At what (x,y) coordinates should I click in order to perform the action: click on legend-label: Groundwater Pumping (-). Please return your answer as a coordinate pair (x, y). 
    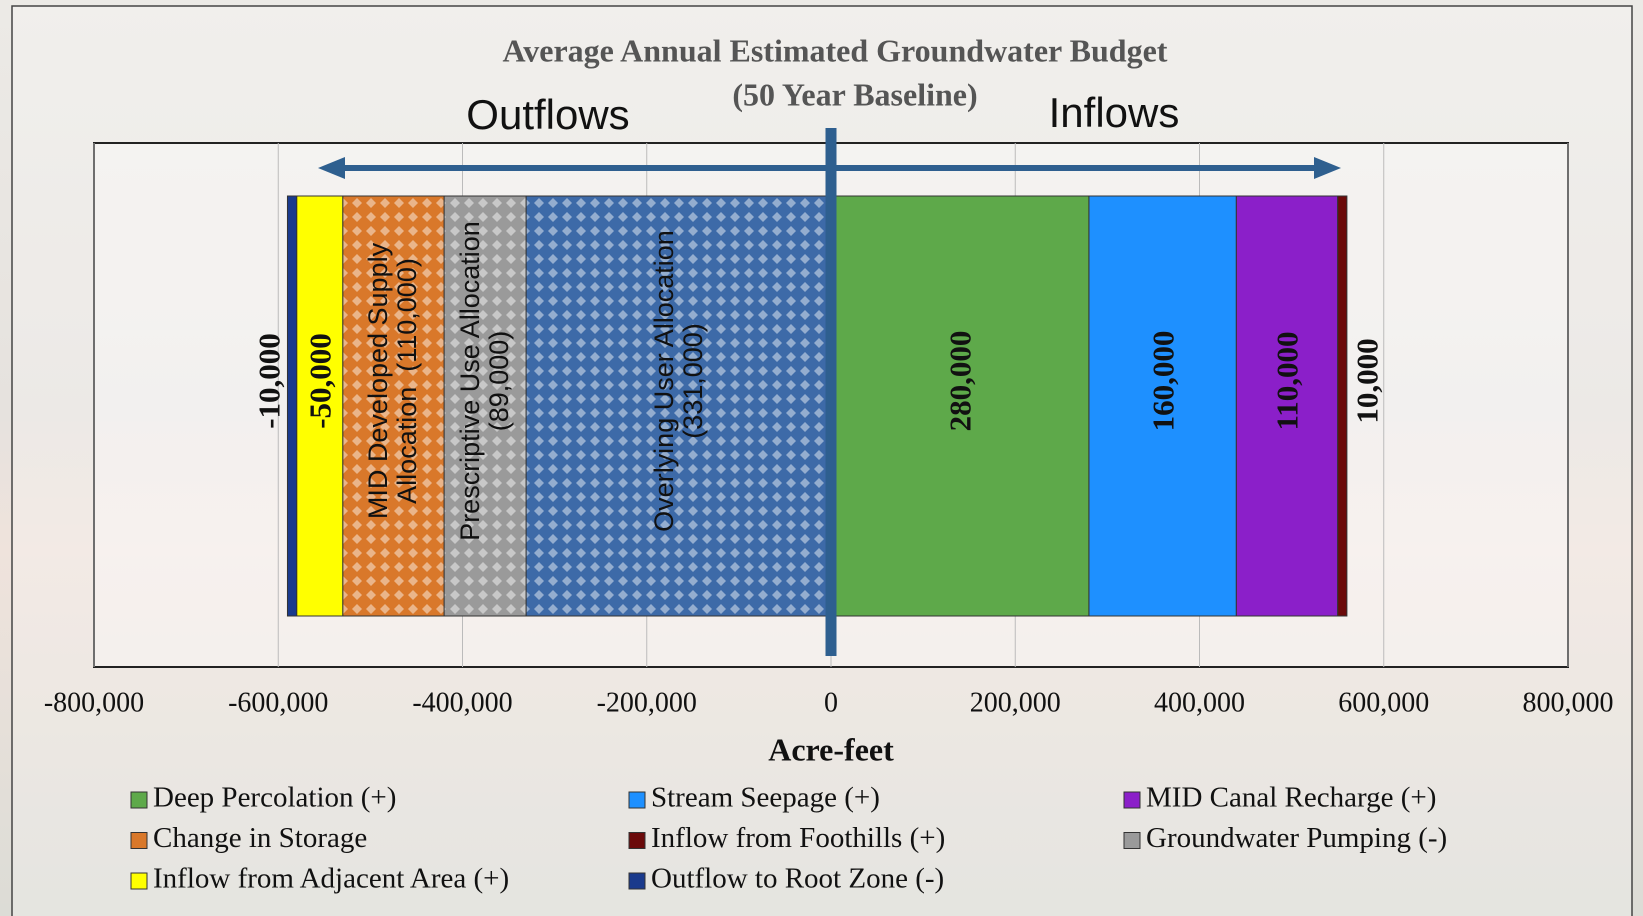
    Looking at the image, I should click on (1296, 838).